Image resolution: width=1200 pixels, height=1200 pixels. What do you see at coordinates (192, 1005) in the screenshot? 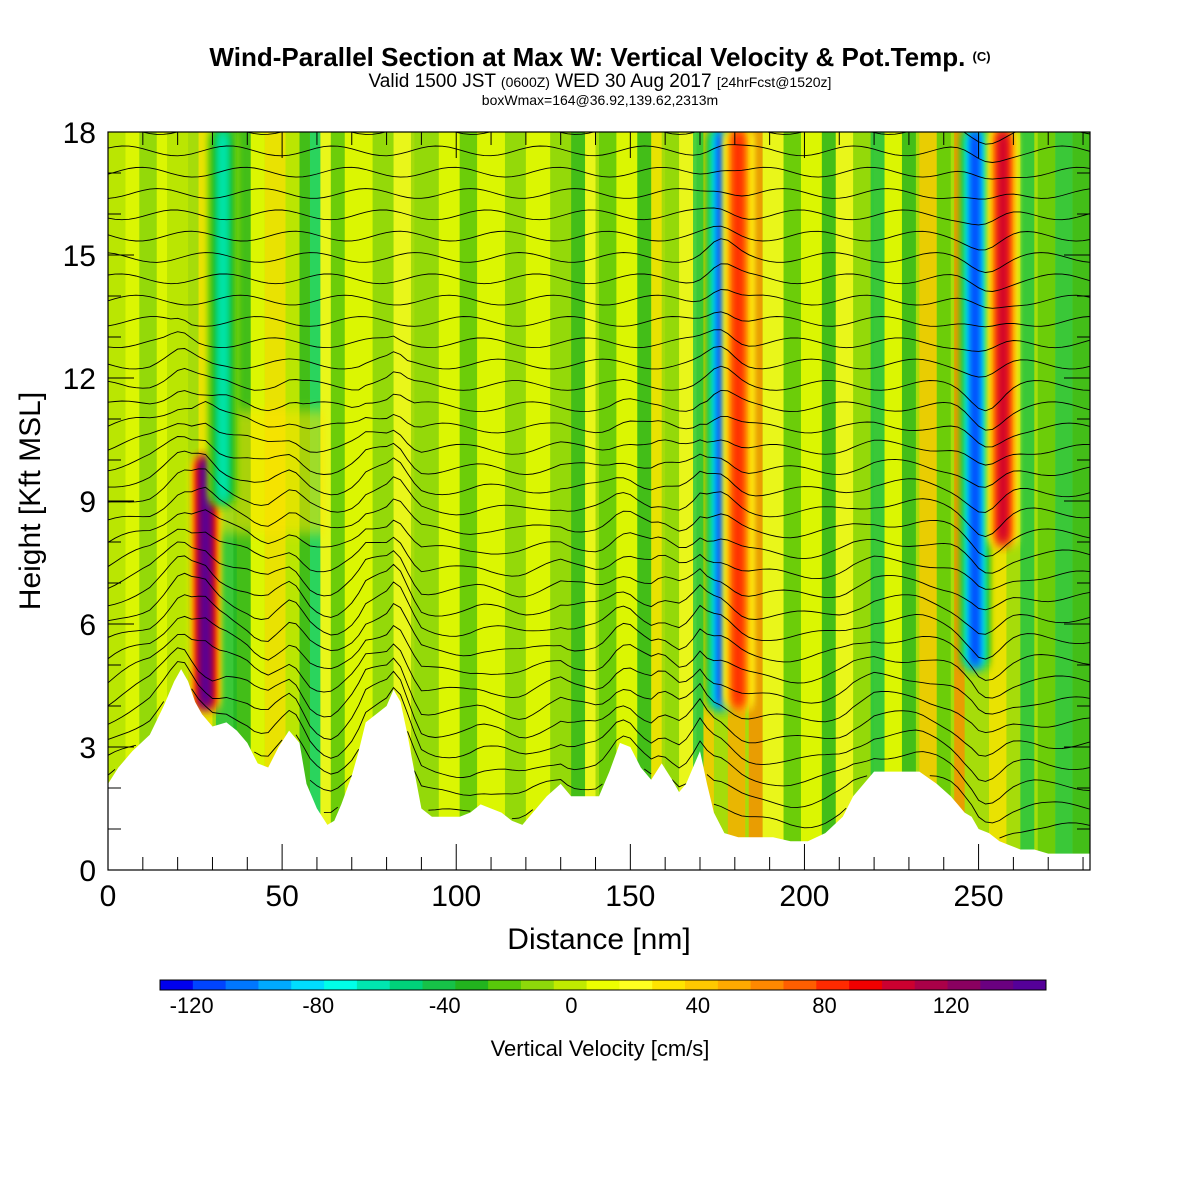
I see `colorbar-tick-label: -120` at bounding box center [192, 1005].